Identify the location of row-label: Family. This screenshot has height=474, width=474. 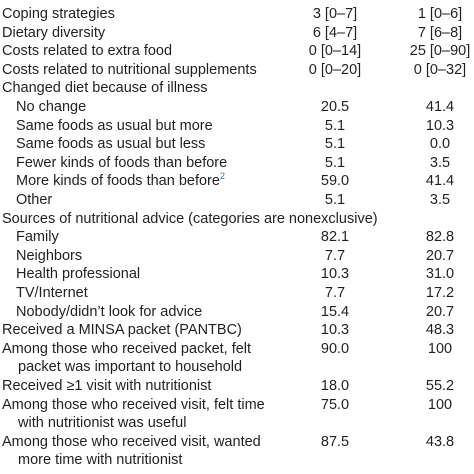
(37, 237).